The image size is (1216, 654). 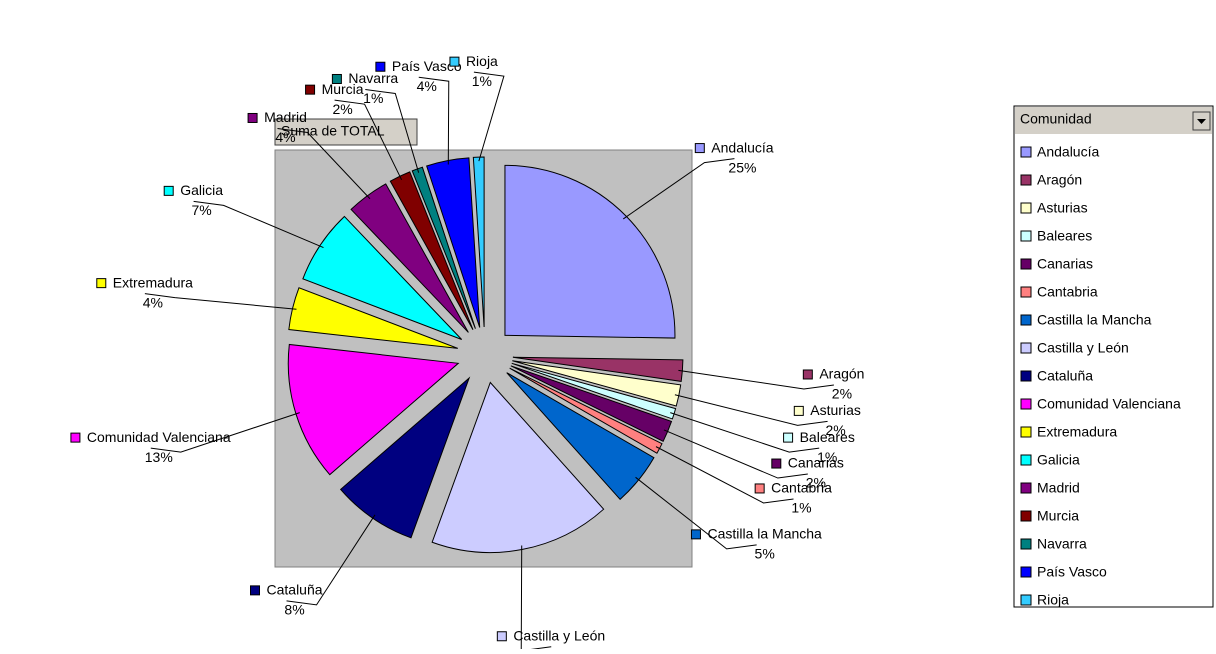 What do you see at coordinates (1067, 292) in the screenshot?
I see `legend-label: Cantabria` at bounding box center [1067, 292].